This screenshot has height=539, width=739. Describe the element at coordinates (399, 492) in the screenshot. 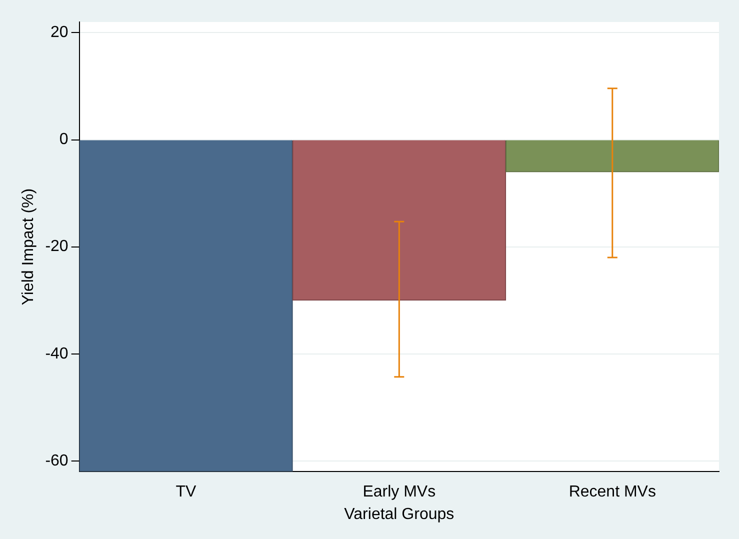

I see `x-tick-label: Early MVs` at that location.